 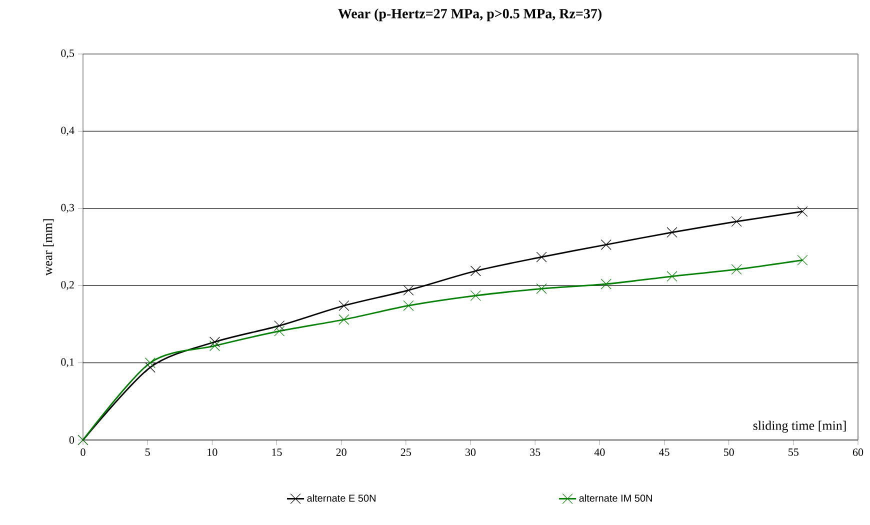 What do you see at coordinates (799, 426) in the screenshot?
I see `x-axis-title: sliding time [min]` at bounding box center [799, 426].